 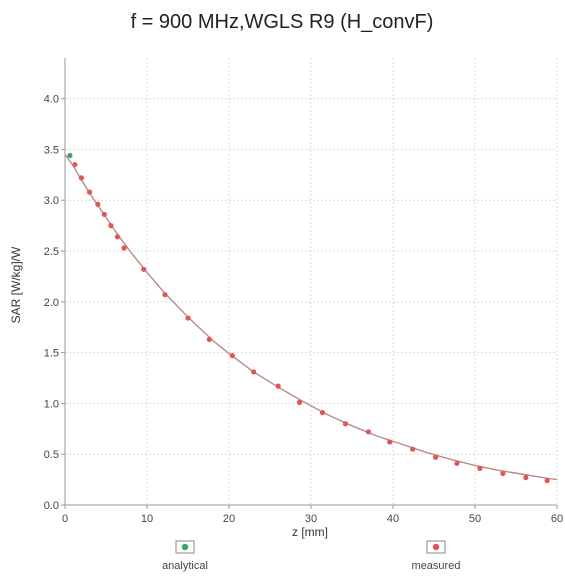 I want to click on y-tick-label: 2.0, so click(x=51, y=303).